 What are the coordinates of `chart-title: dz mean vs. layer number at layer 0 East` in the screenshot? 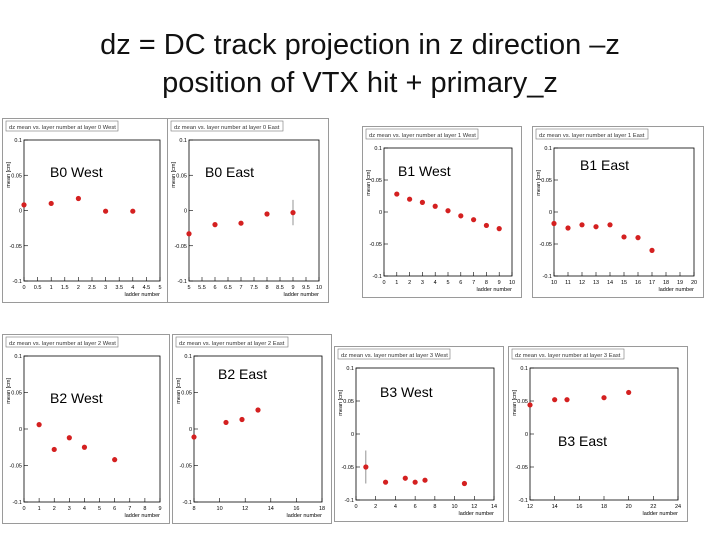 It's located at (227, 128).